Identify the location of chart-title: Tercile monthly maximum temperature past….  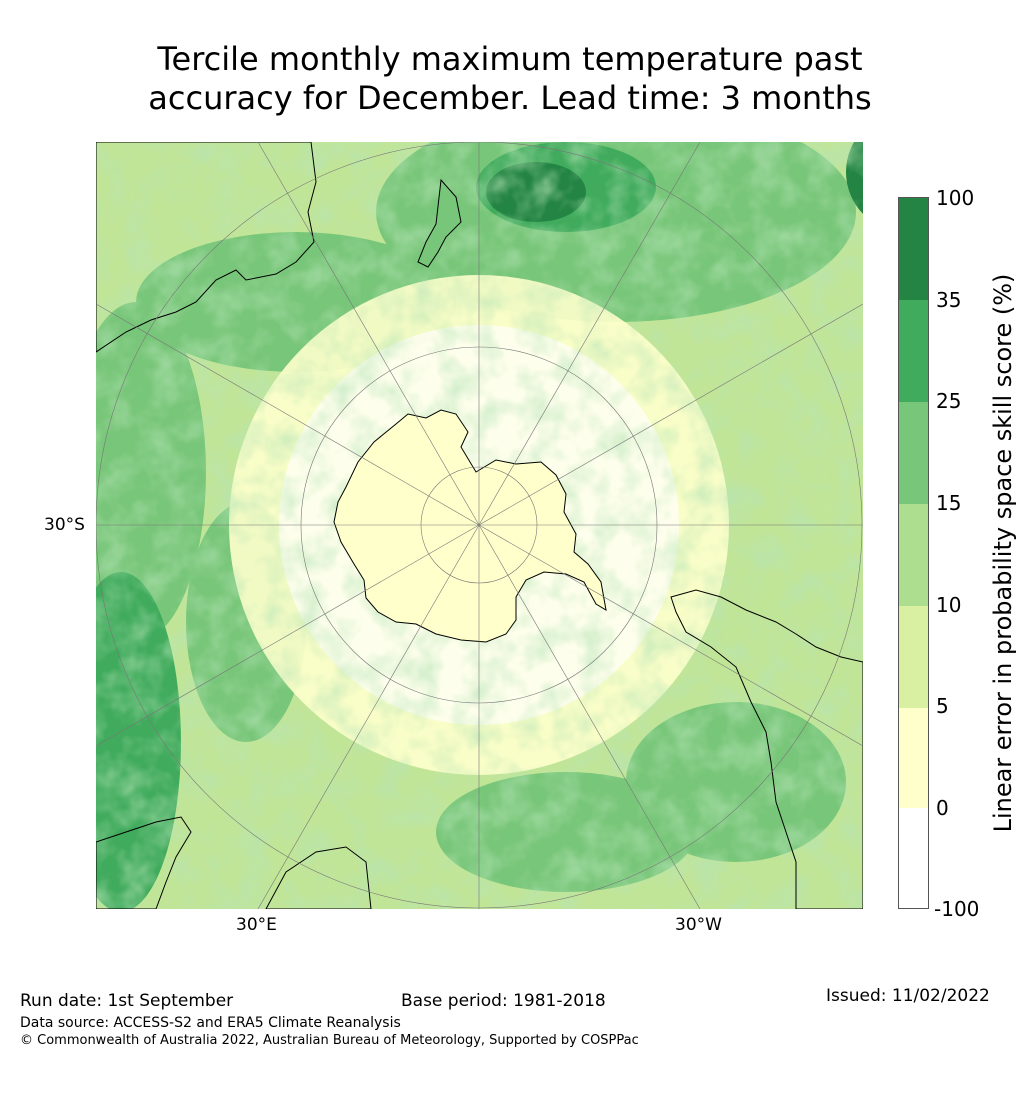
(510, 79).